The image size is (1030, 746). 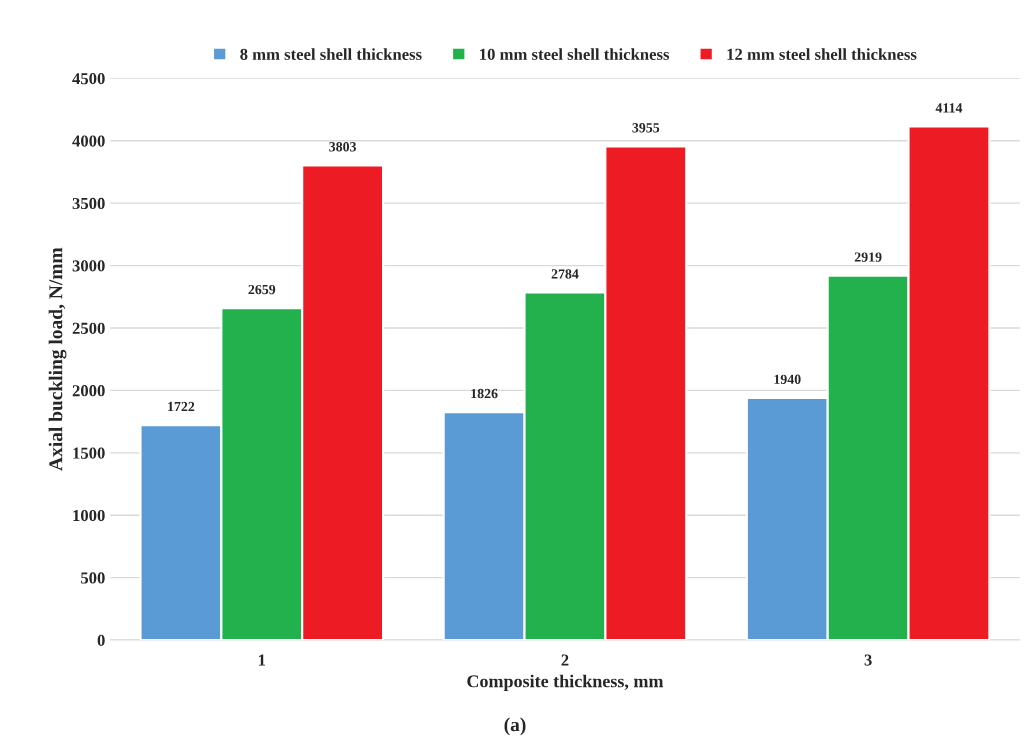 What do you see at coordinates (343, 147) in the screenshot?
I see `data-label: 3803` at bounding box center [343, 147].